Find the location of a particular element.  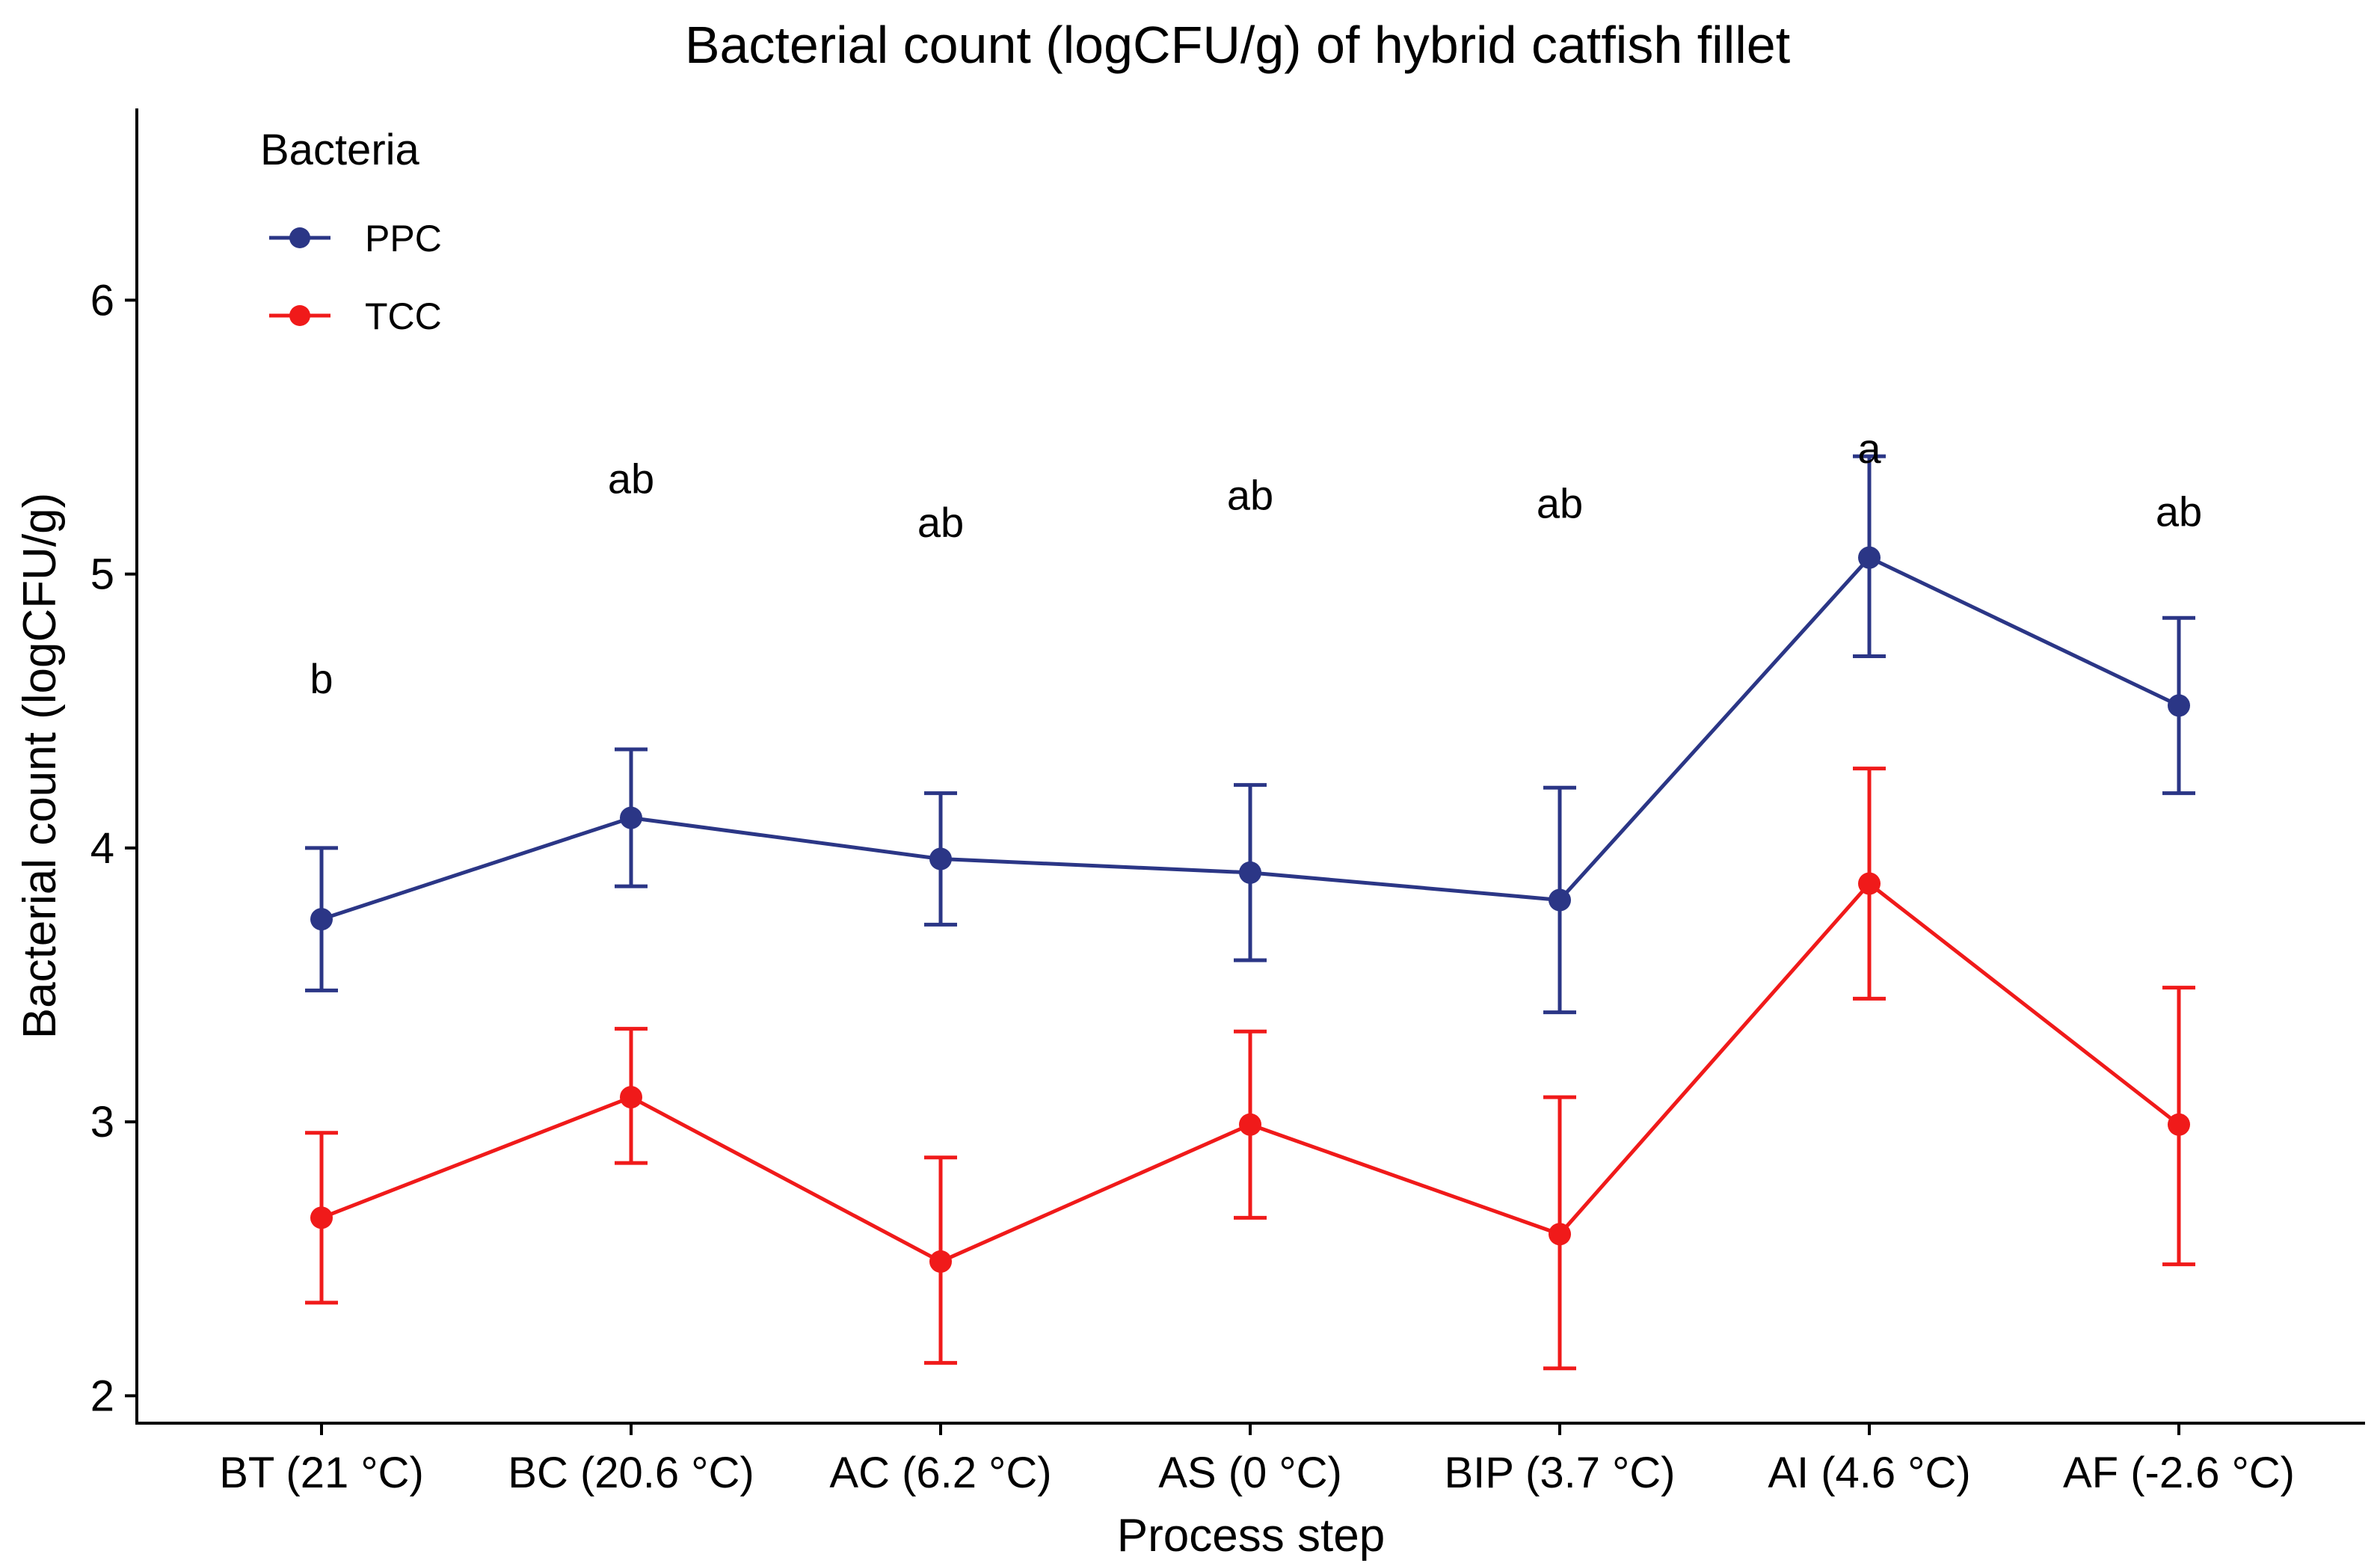

y-tick-label: 3 is located at coordinates (102, 1122).